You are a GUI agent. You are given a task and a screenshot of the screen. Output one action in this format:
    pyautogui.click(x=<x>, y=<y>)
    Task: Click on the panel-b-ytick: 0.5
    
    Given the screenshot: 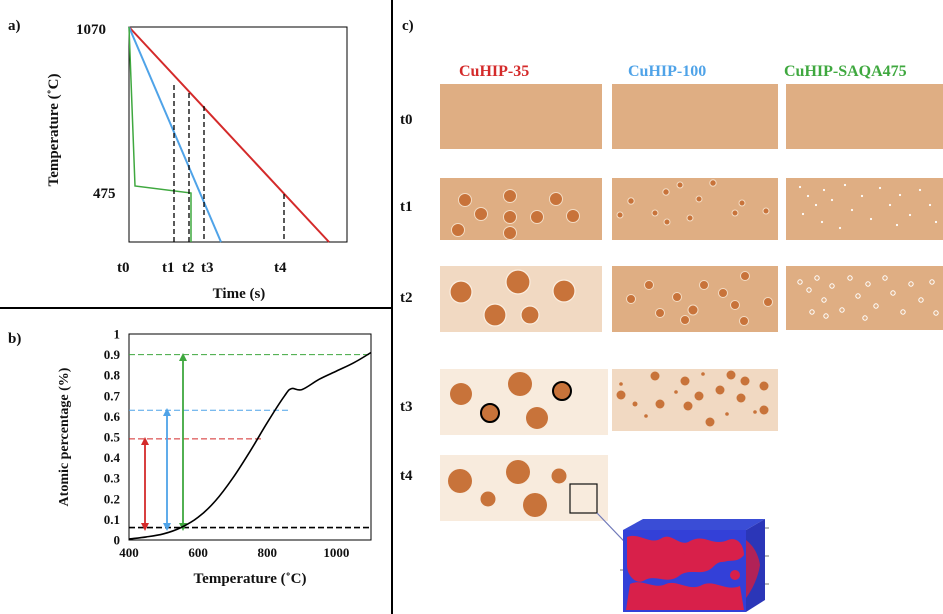 What is the action you would take?
    pyautogui.click(x=112, y=437)
    